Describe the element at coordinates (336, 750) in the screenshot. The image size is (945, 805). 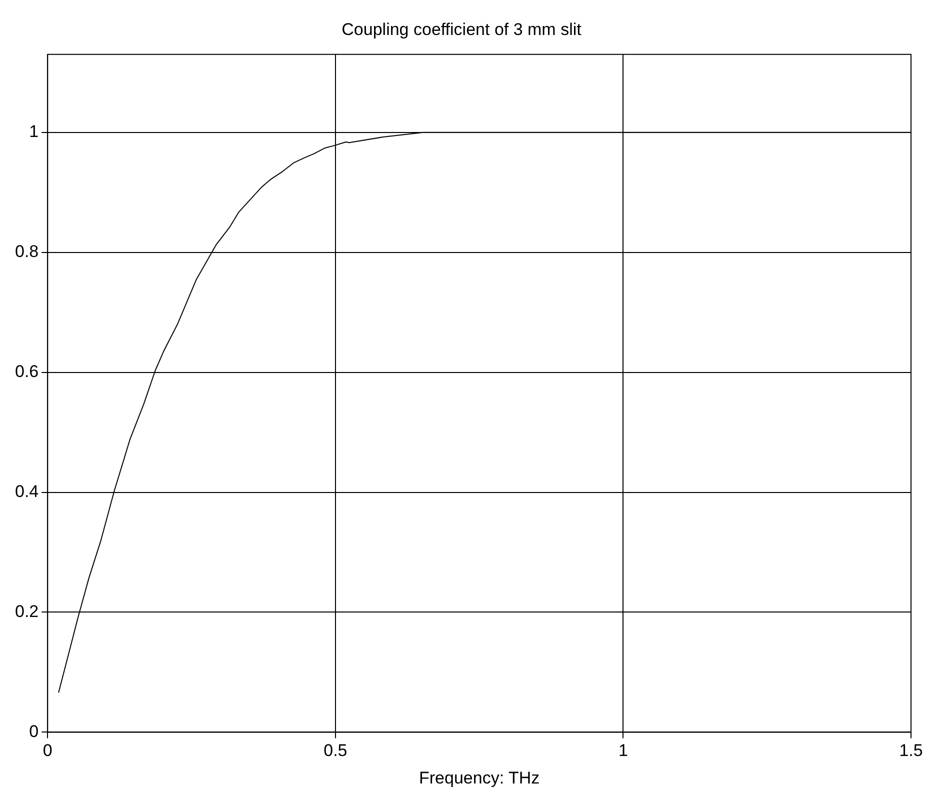
I see `x-tick-label: 0.5` at that location.